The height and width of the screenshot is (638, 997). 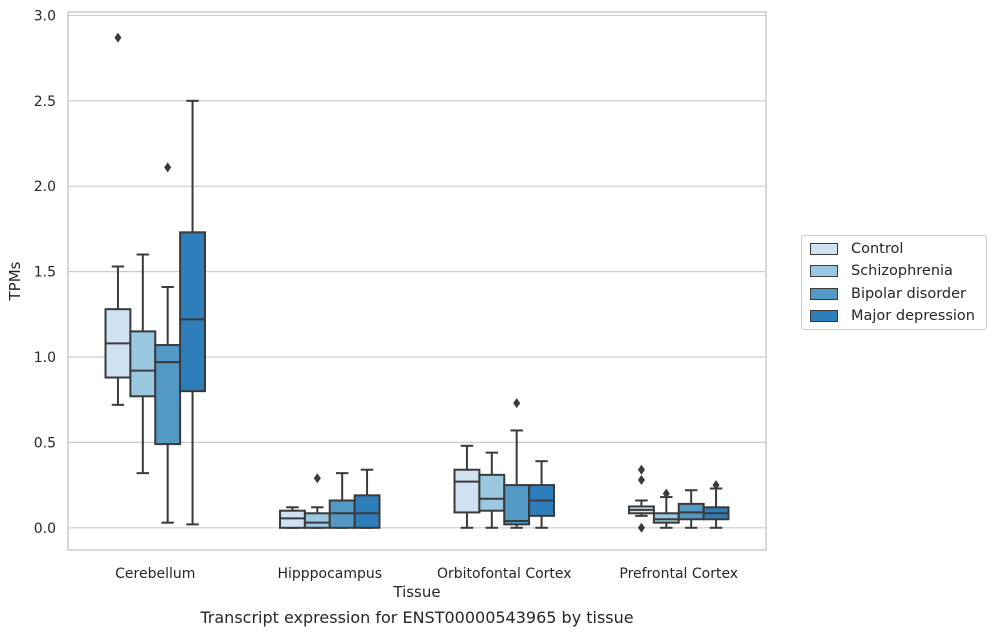 I want to click on legend-item-control: Control, so click(x=856, y=249).